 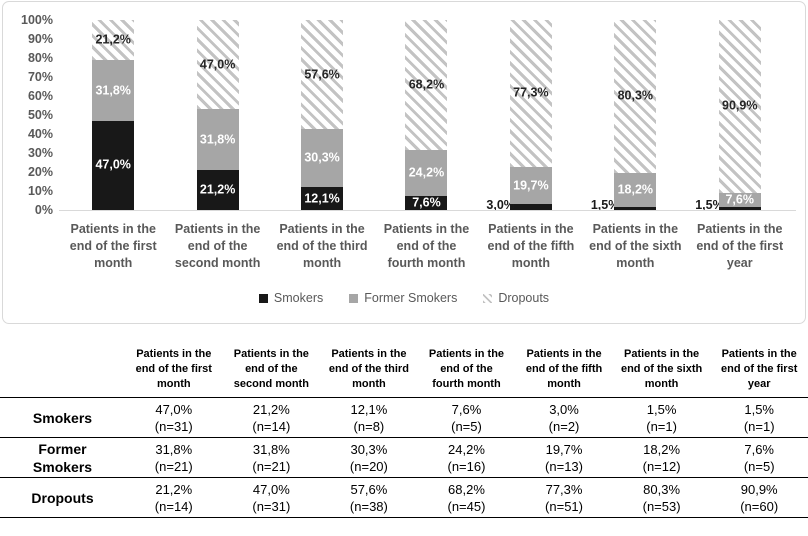 I want to click on x-axis-category-label: Patients in the end of the first year, so click(x=740, y=246).